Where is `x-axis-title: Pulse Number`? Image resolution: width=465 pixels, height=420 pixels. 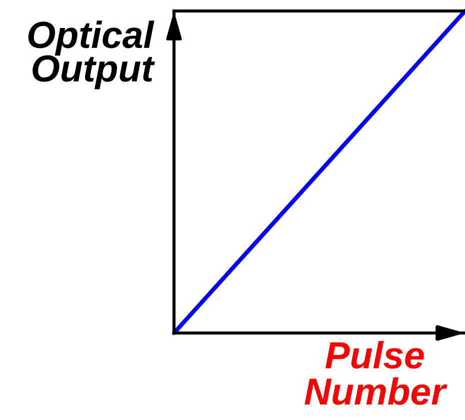
x-axis-title: Pulse Number is located at coordinates (376, 373).